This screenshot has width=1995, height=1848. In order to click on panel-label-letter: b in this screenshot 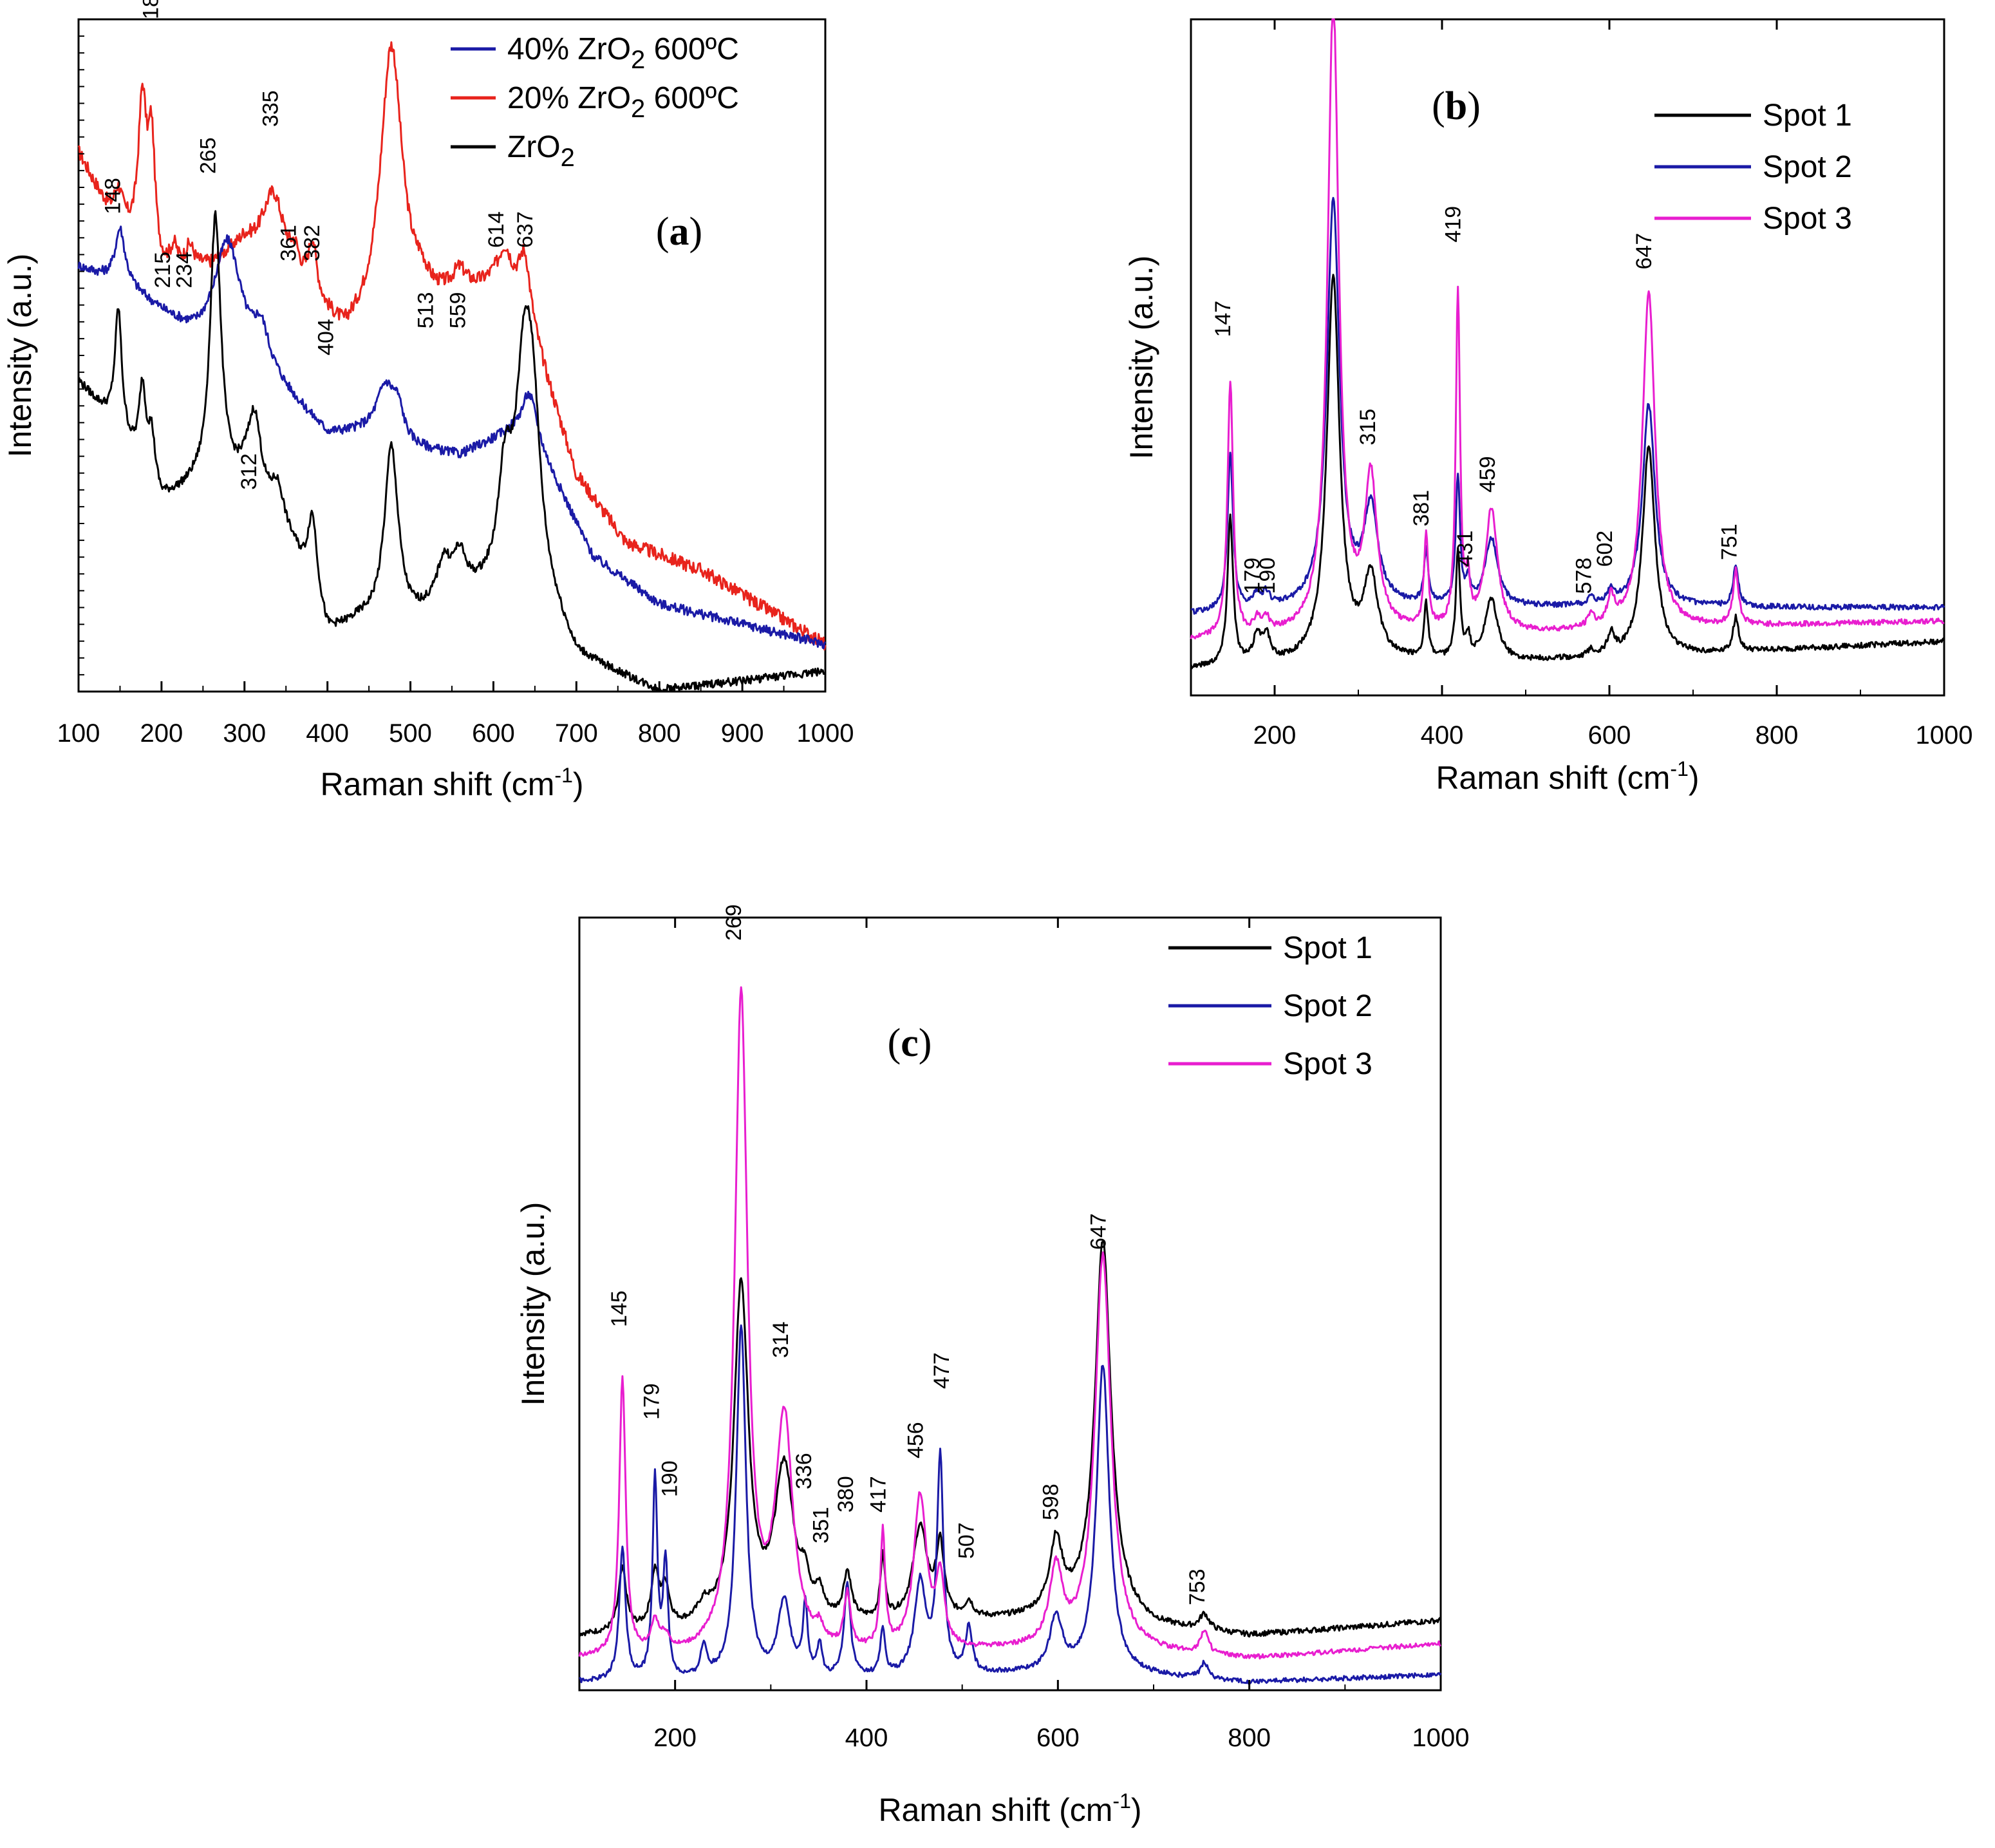, I will do `click(1456, 106)`.